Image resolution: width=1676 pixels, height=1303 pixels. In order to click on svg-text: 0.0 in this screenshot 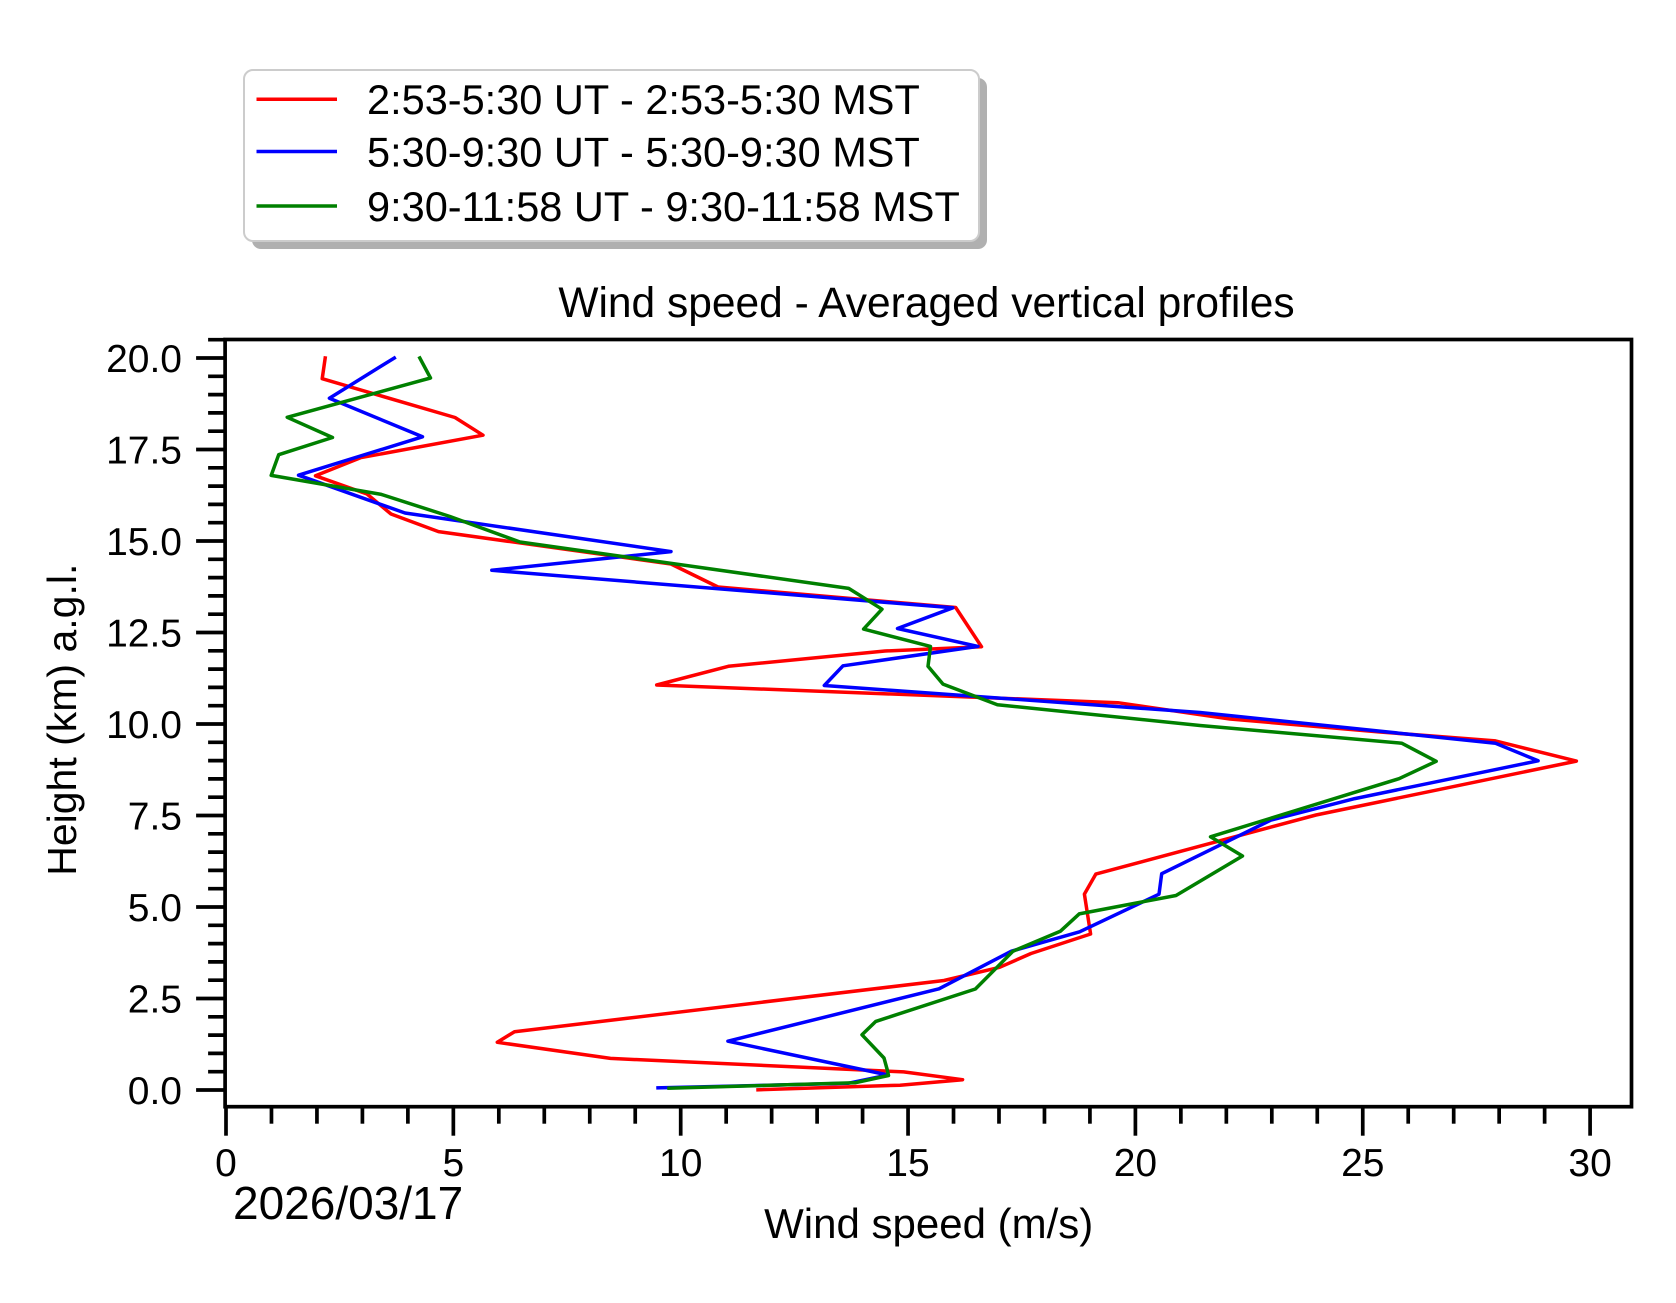, I will do `click(155, 1091)`.